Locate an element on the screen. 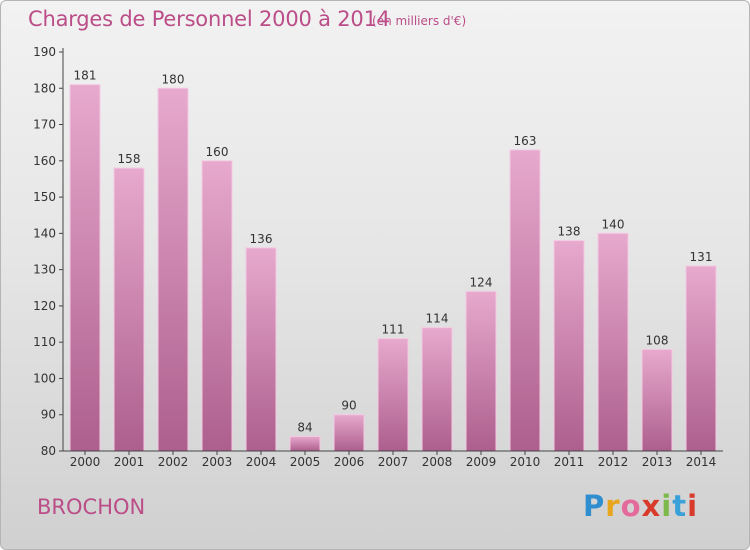 This screenshot has height=550, width=750. y-tick-label: 180 is located at coordinates (44, 88).